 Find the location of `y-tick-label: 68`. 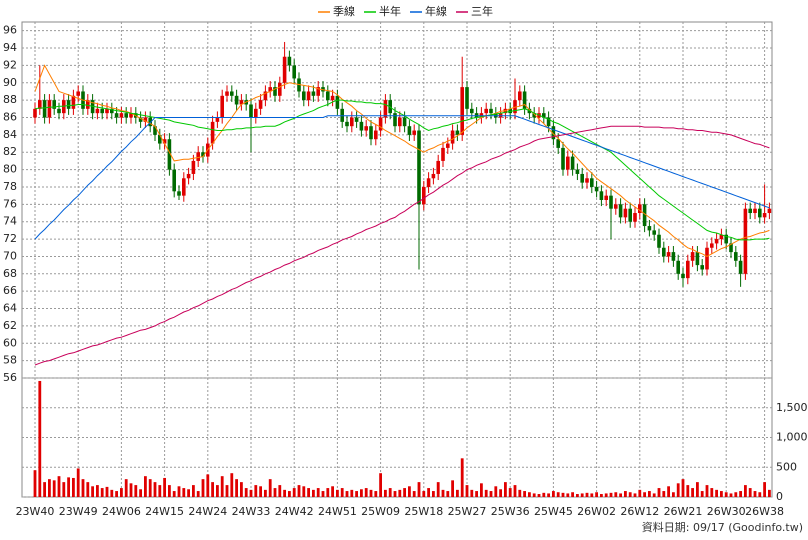

y-tick-label: 68 is located at coordinates (10, 273).